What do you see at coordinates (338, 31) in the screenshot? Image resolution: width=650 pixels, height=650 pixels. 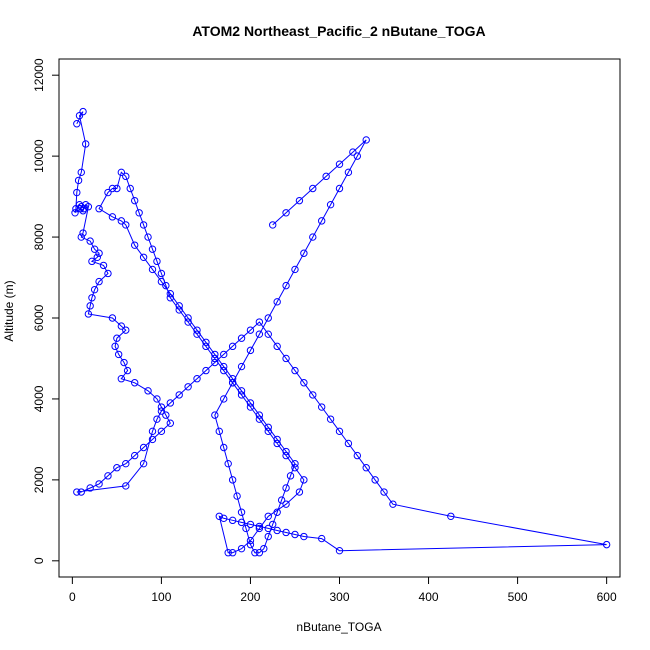 I see `chart-title: ATOM2 Northeast_Pacific_2 nButane_TOGA` at bounding box center [338, 31].